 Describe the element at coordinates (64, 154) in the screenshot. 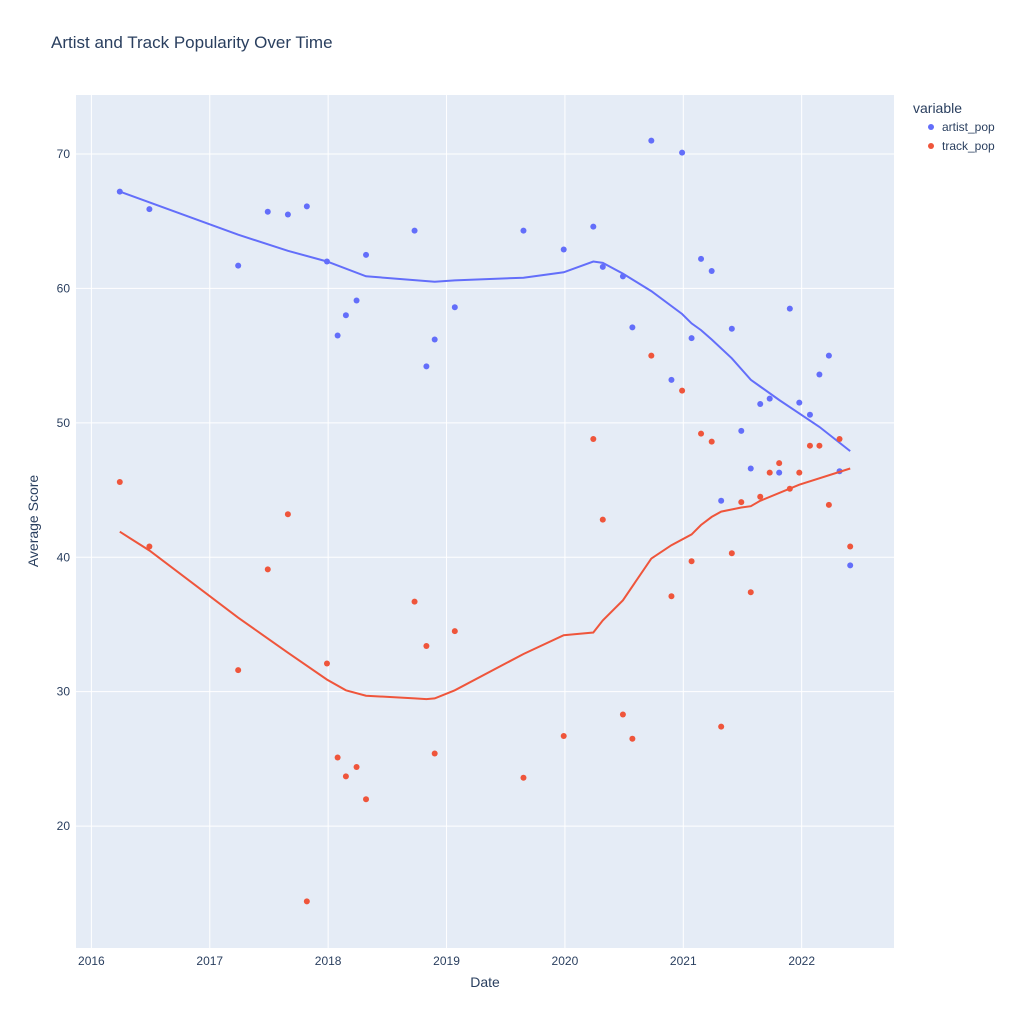

I see `y-tick-label: 70` at that location.